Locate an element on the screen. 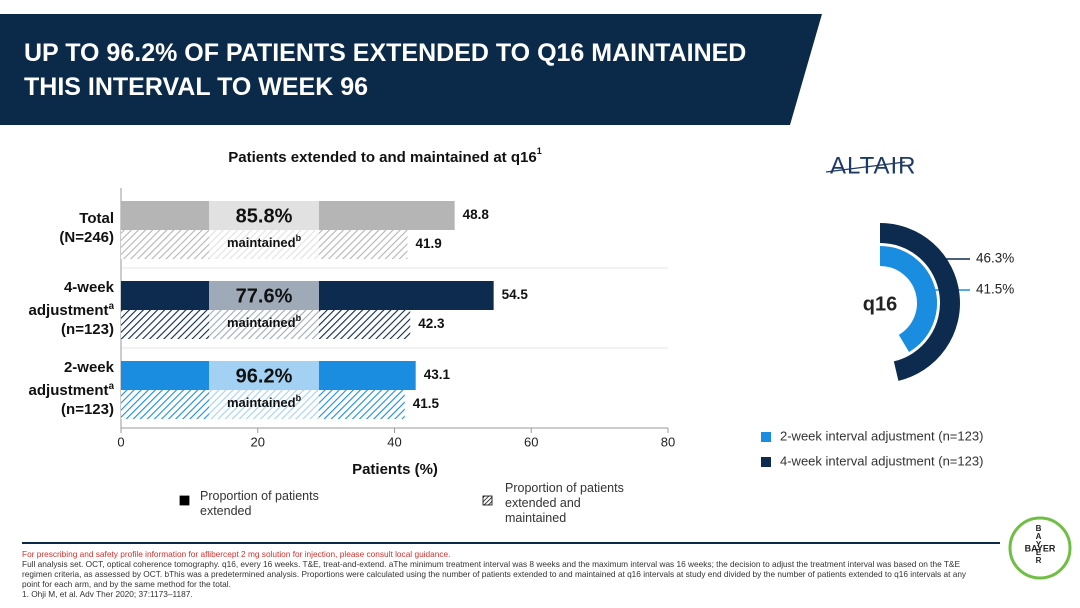  category-label-inner: 4-week adjustmenta (n=123) is located at coordinates (64, 308).